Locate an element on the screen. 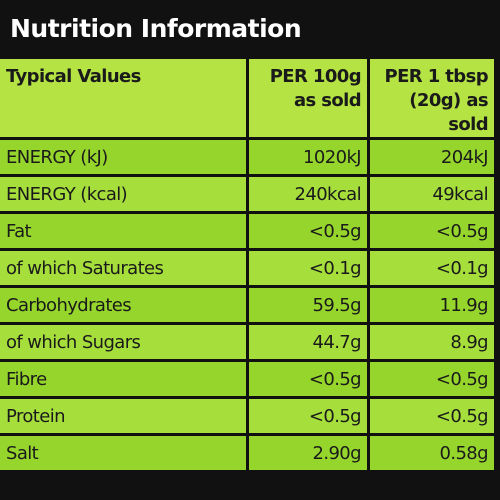  table-row: of which Sugars 44.7g 8.9g is located at coordinates (247, 342).